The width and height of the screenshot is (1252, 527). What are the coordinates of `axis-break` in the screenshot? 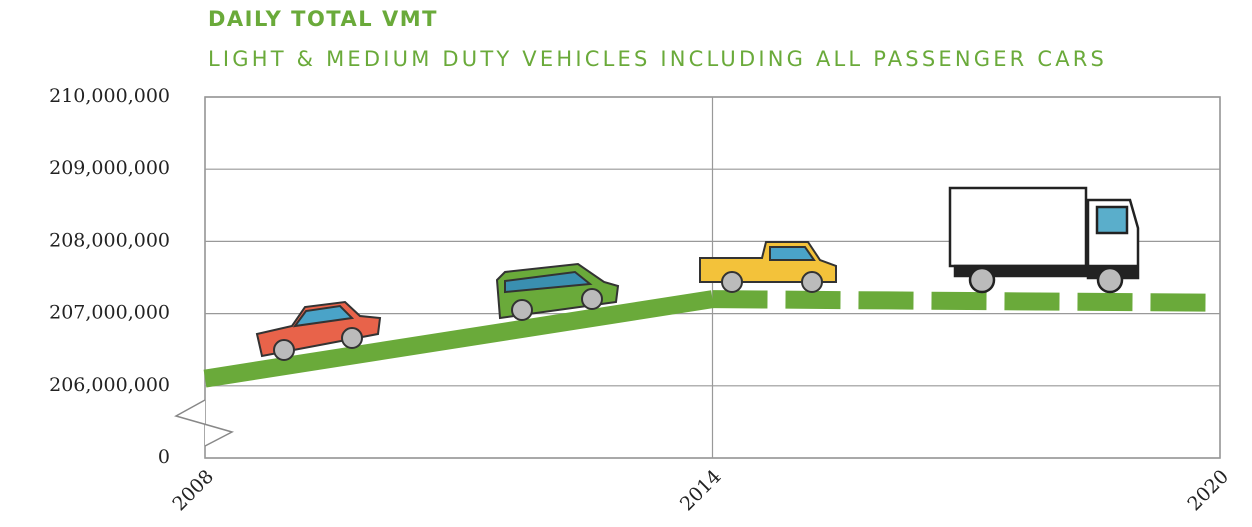 It's located at (204, 423).